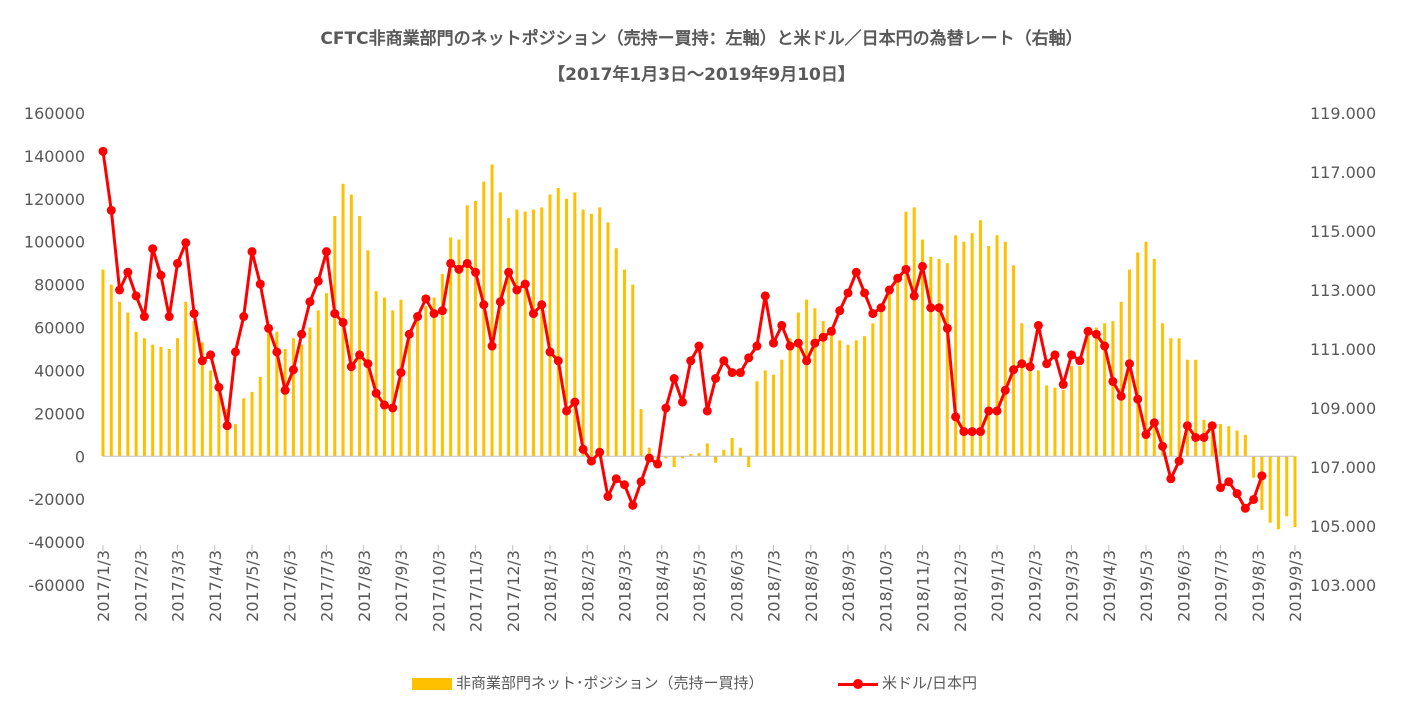  What do you see at coordinates (59, 328) in the screenshot?
I see `y-left-tick-label: 60000` at bounding box center [59, 328].